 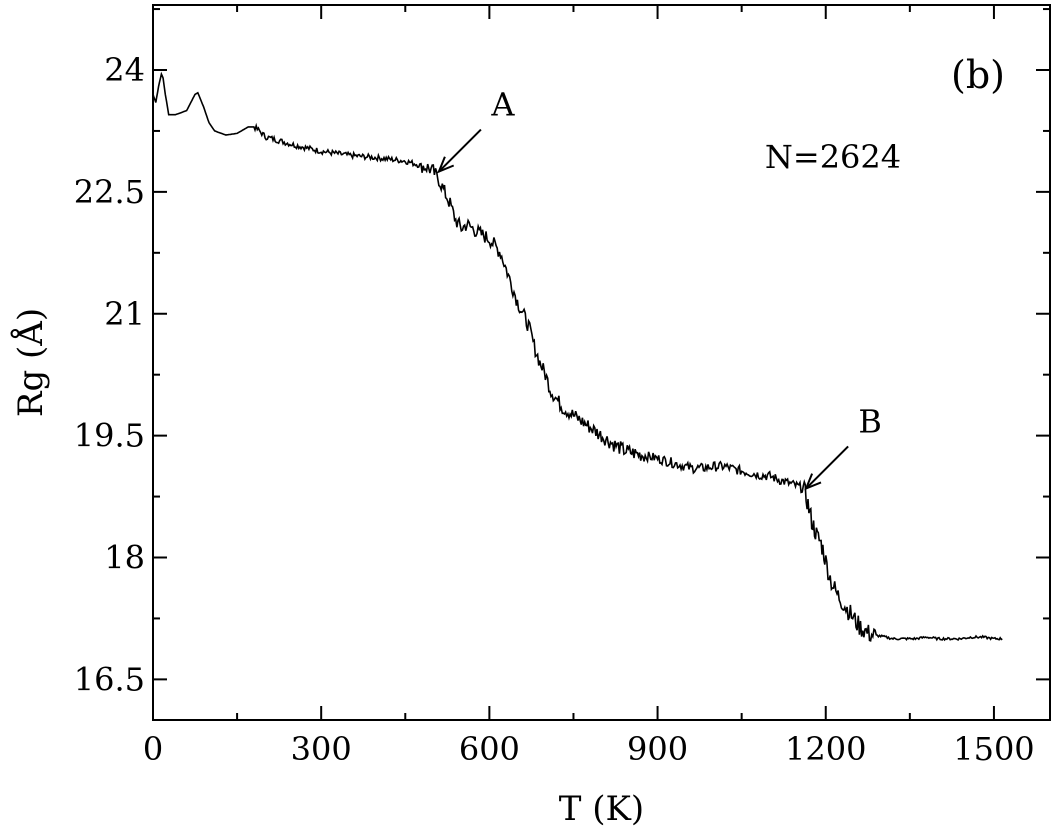 I want to click on x-tick-label: 300, so click(x=321, y=749).